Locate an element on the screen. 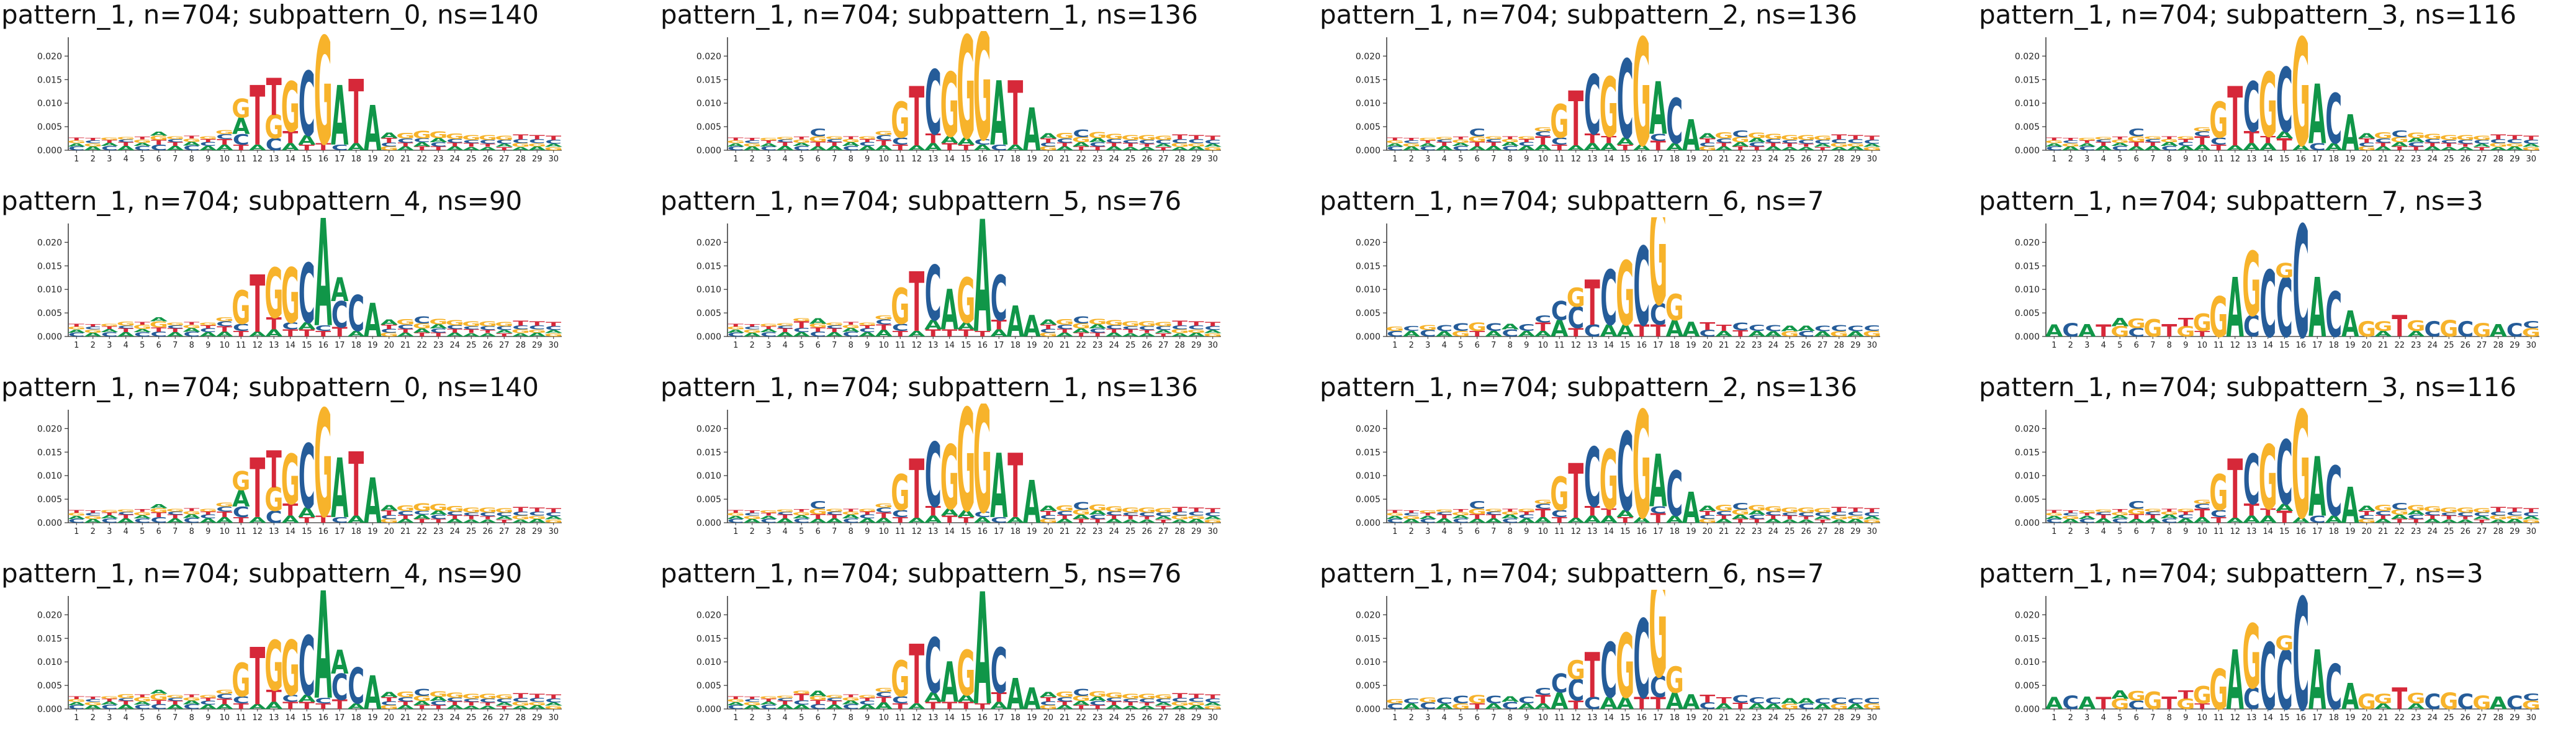 This screenshot has height=740, width=2576. x-tick-label: 2 is located at coordinates (93, 160).